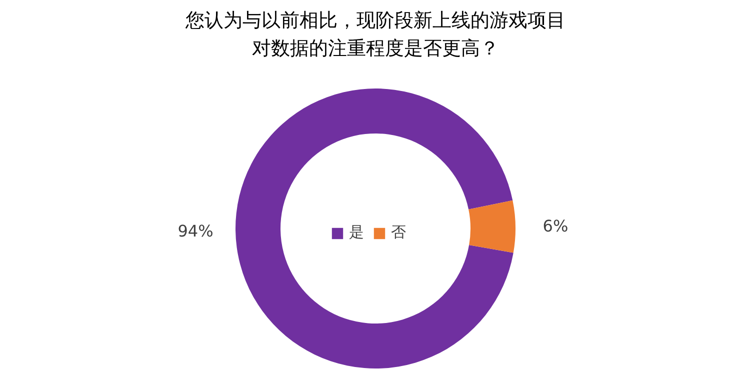 This screenshot has height=385, width=750. What do you see at coordinates (399, 232) in the screenshot?
I see `legend-label: 否` at bounding box center [399, 232].